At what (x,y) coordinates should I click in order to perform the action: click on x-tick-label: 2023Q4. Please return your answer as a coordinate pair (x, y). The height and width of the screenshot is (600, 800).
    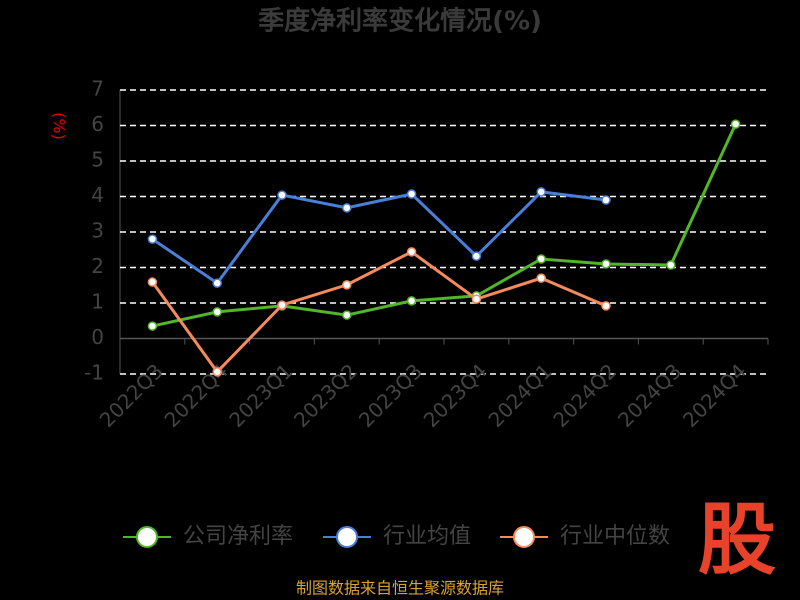
    Looking at the image, I should click on (455, 395).